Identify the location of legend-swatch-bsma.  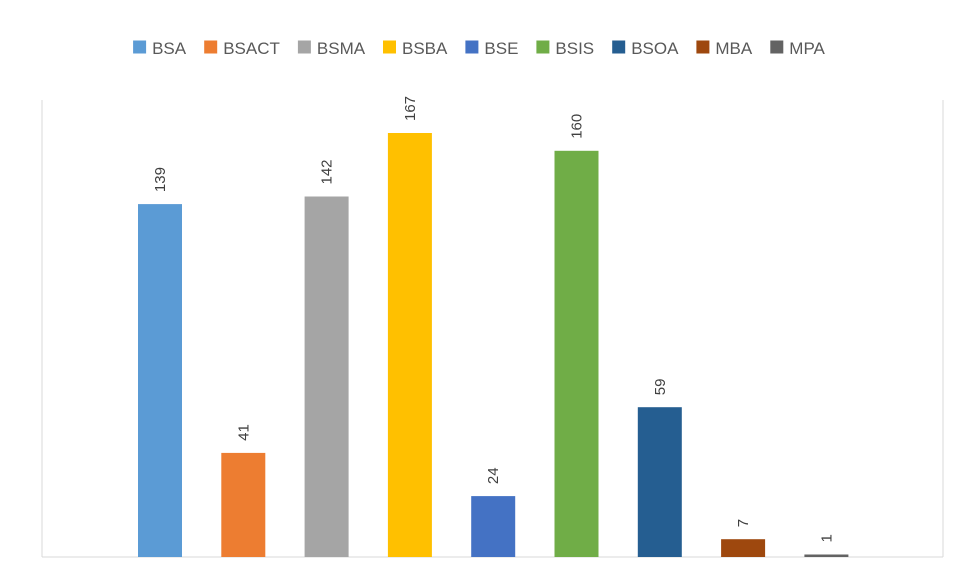
(304, 47).